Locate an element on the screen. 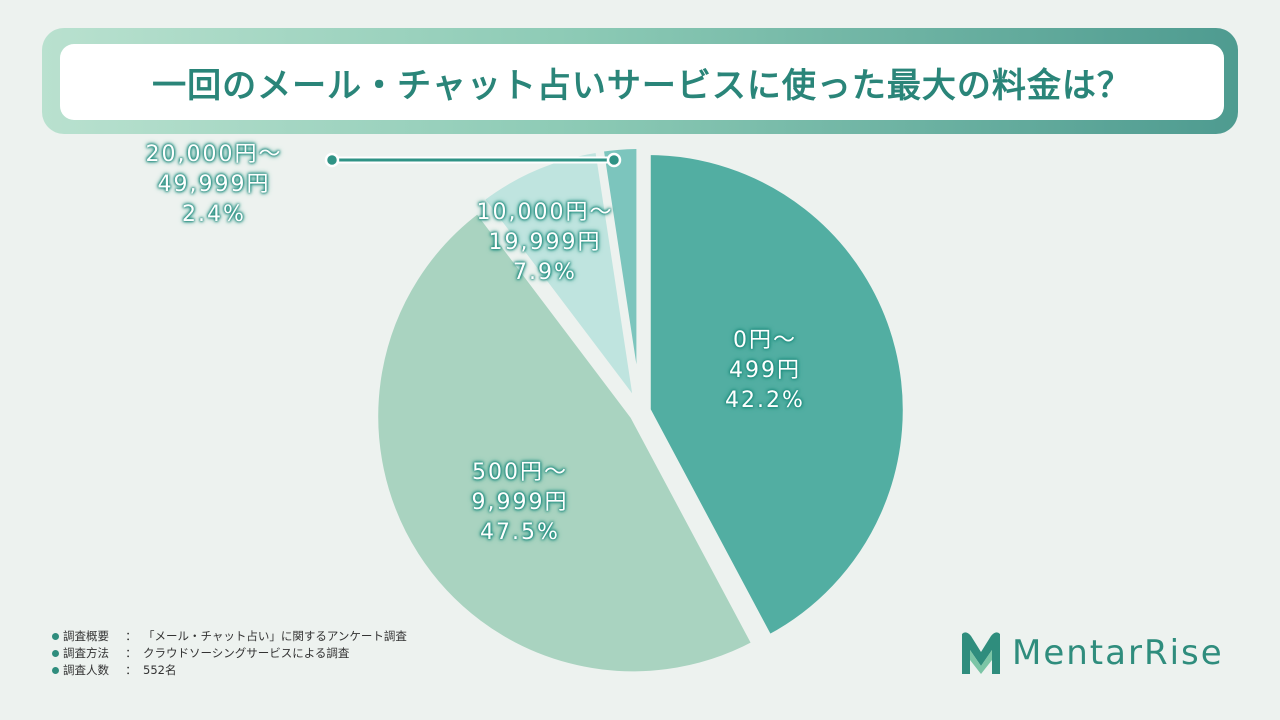  slice-label-1-value: 47.5% is located at coordinates (520, 532).